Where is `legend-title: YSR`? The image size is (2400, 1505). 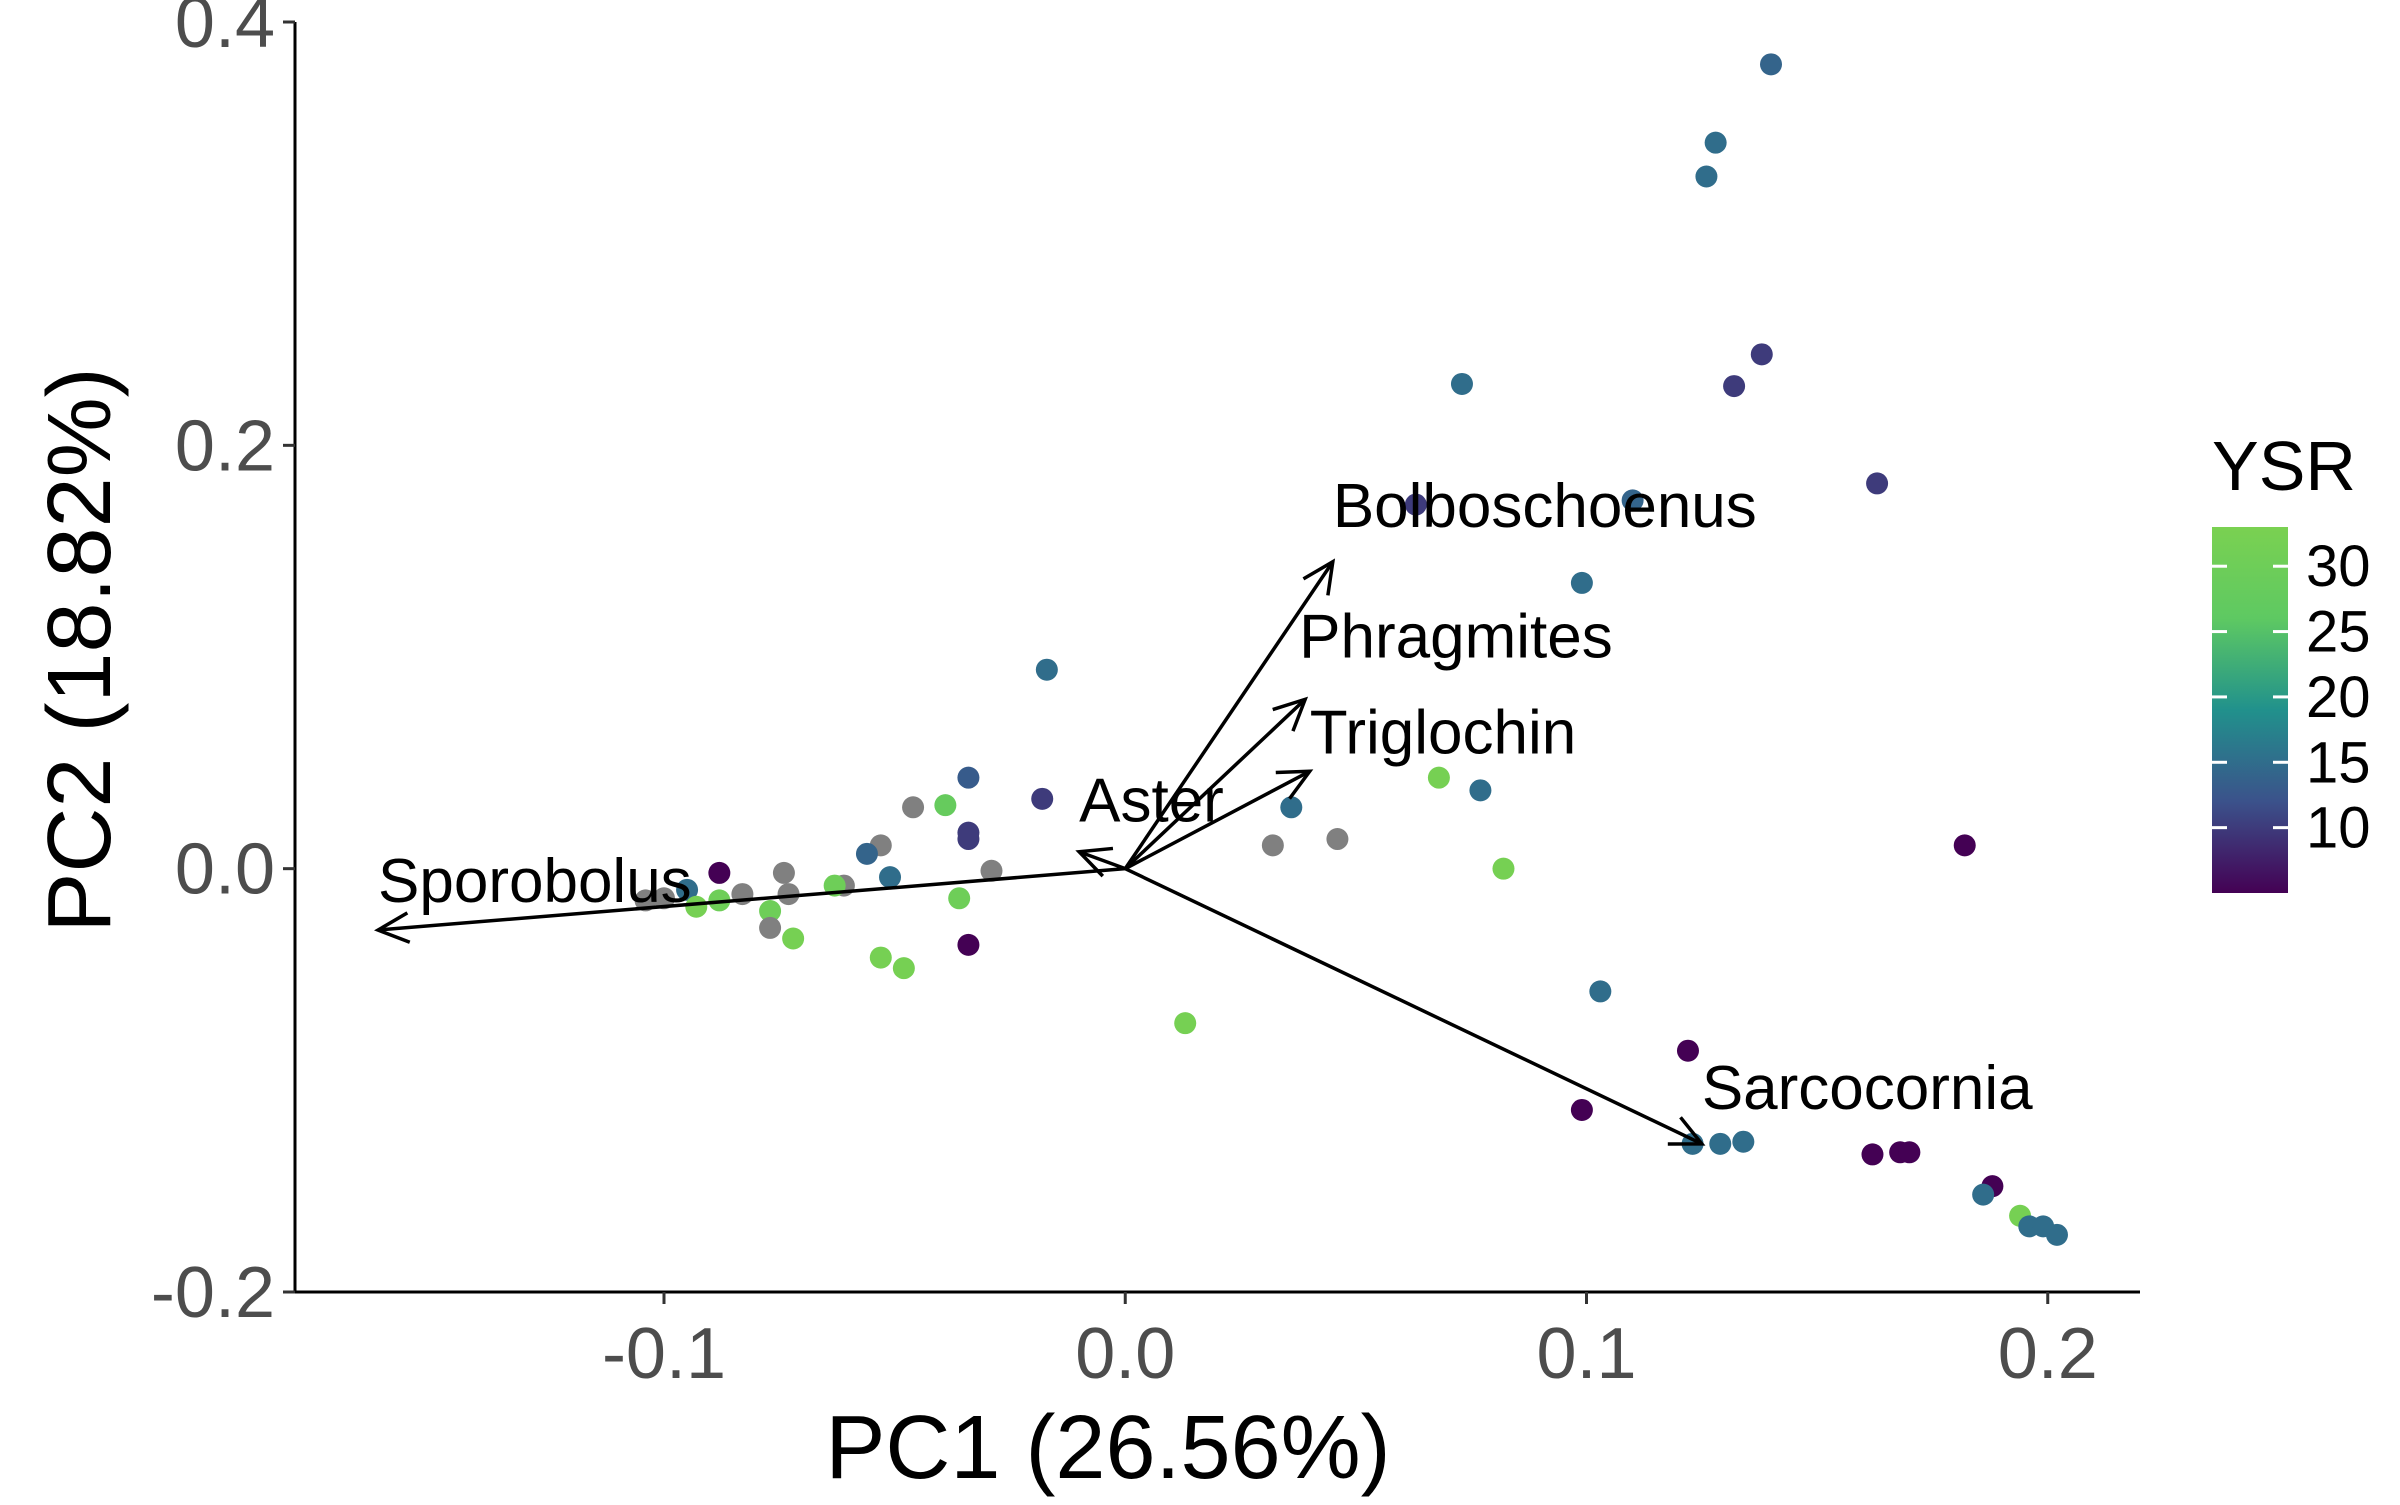 legend-title: YSR is located at coordinates (2284, 466).